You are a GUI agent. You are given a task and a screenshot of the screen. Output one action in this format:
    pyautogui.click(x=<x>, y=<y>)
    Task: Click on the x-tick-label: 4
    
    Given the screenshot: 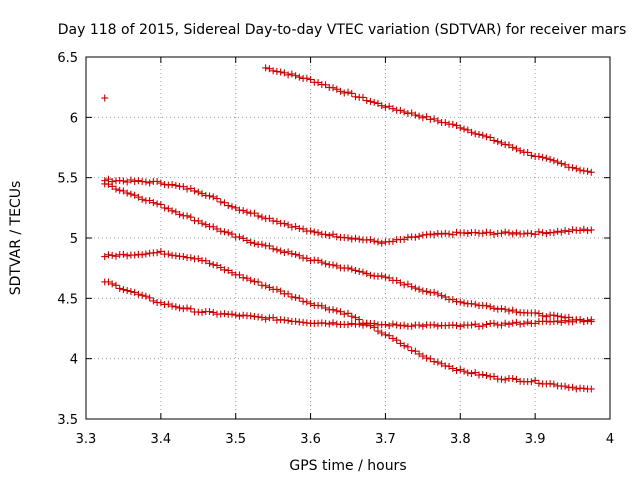 What is the action you would take?
    pyautogui.click(x=610, y=439)
    